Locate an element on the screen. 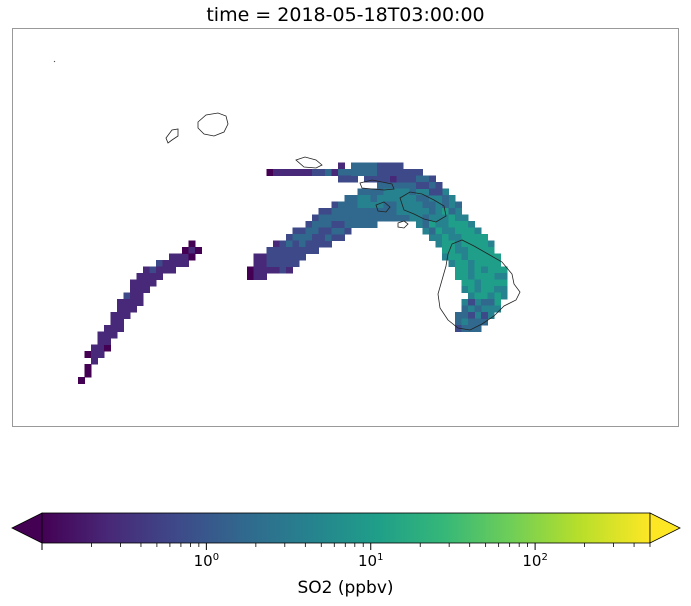 This screenshot has height=606, width=691. island-maui is located at coordinates (423, 207).